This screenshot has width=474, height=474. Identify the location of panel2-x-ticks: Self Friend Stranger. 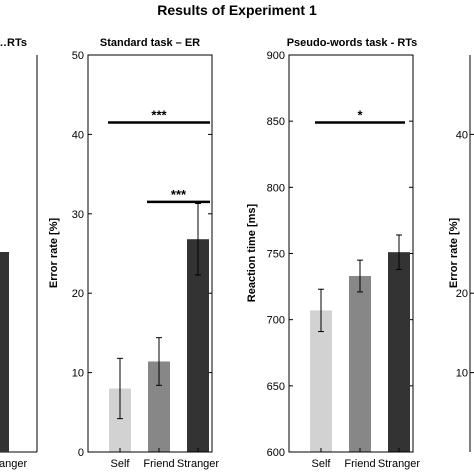
(165, 459).